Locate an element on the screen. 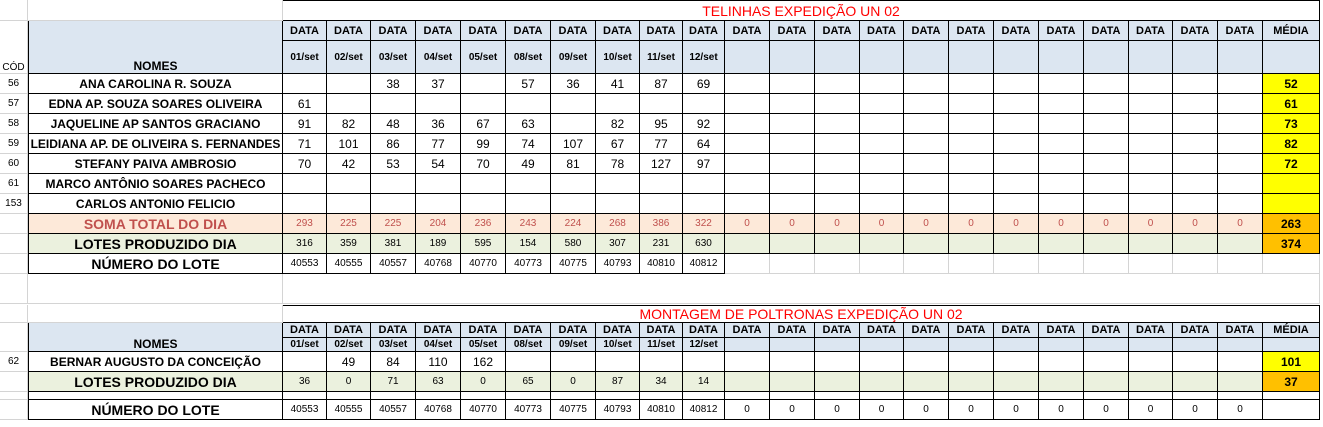  production-value: 78 is located at coordinates (618, 164).